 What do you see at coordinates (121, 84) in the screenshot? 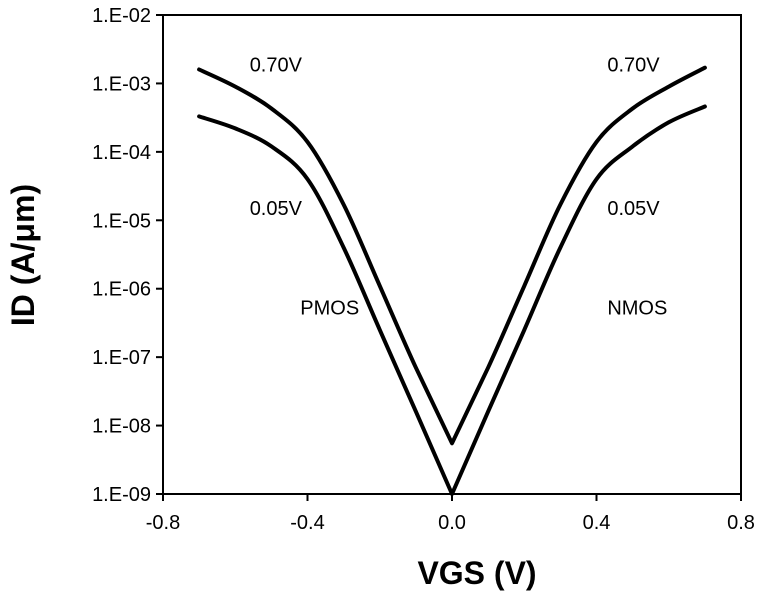
I see `y-tick-label: 1.E-03` at bounding box center [121, 84].